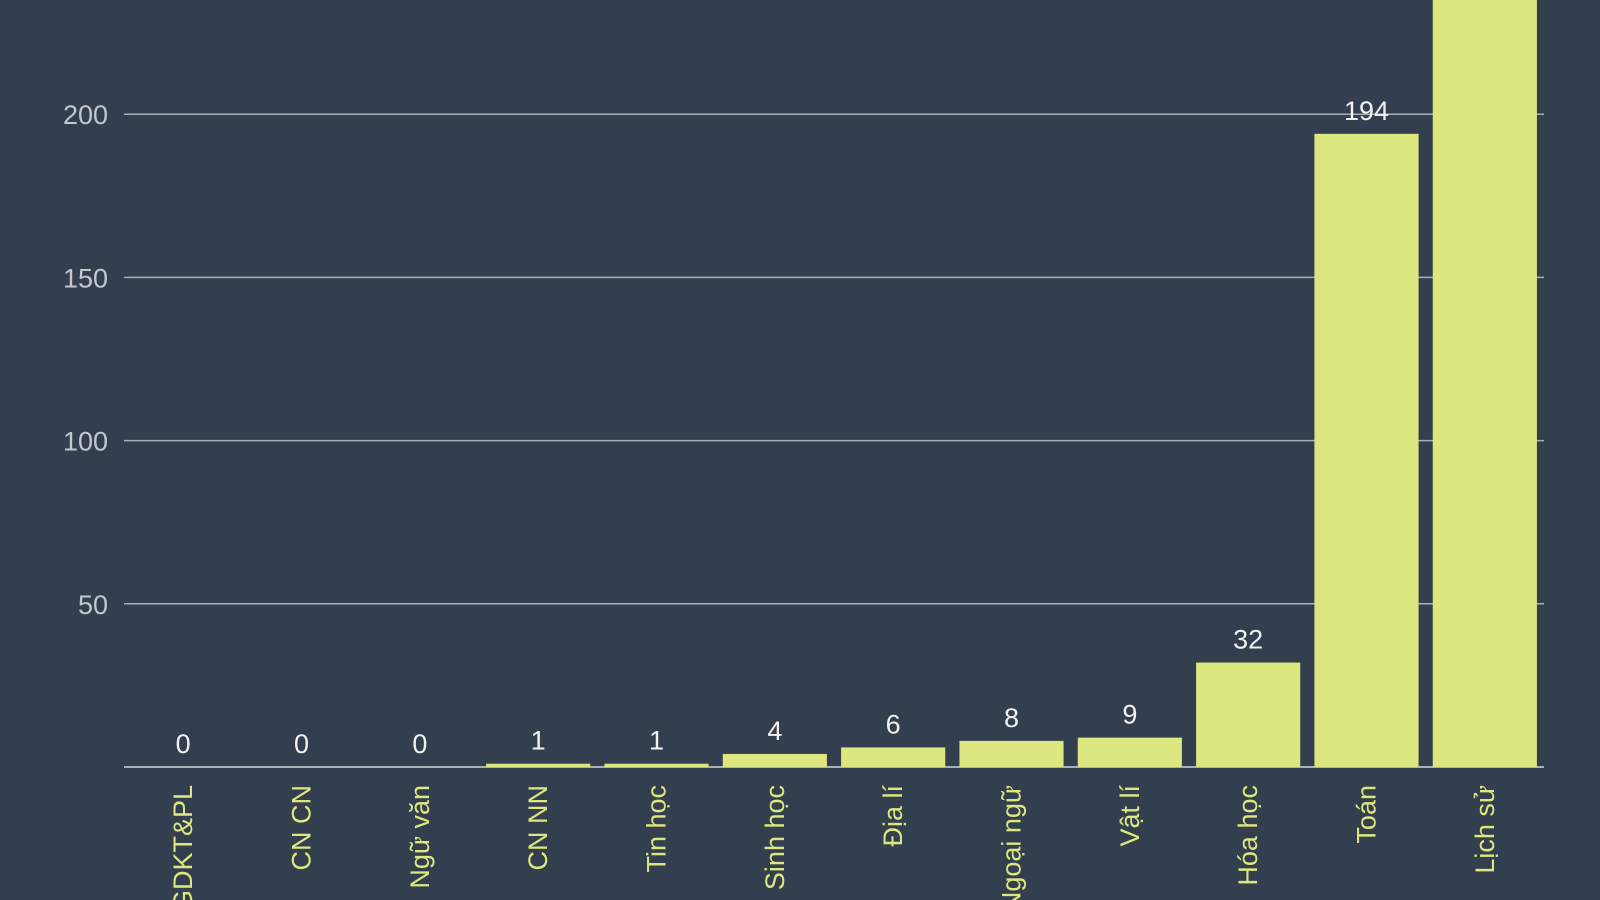 The image size is (1600, 900). Describe the element at coordinates (1367, 814) in the screenshot. I see `x-tick-label: Toán` at that location.